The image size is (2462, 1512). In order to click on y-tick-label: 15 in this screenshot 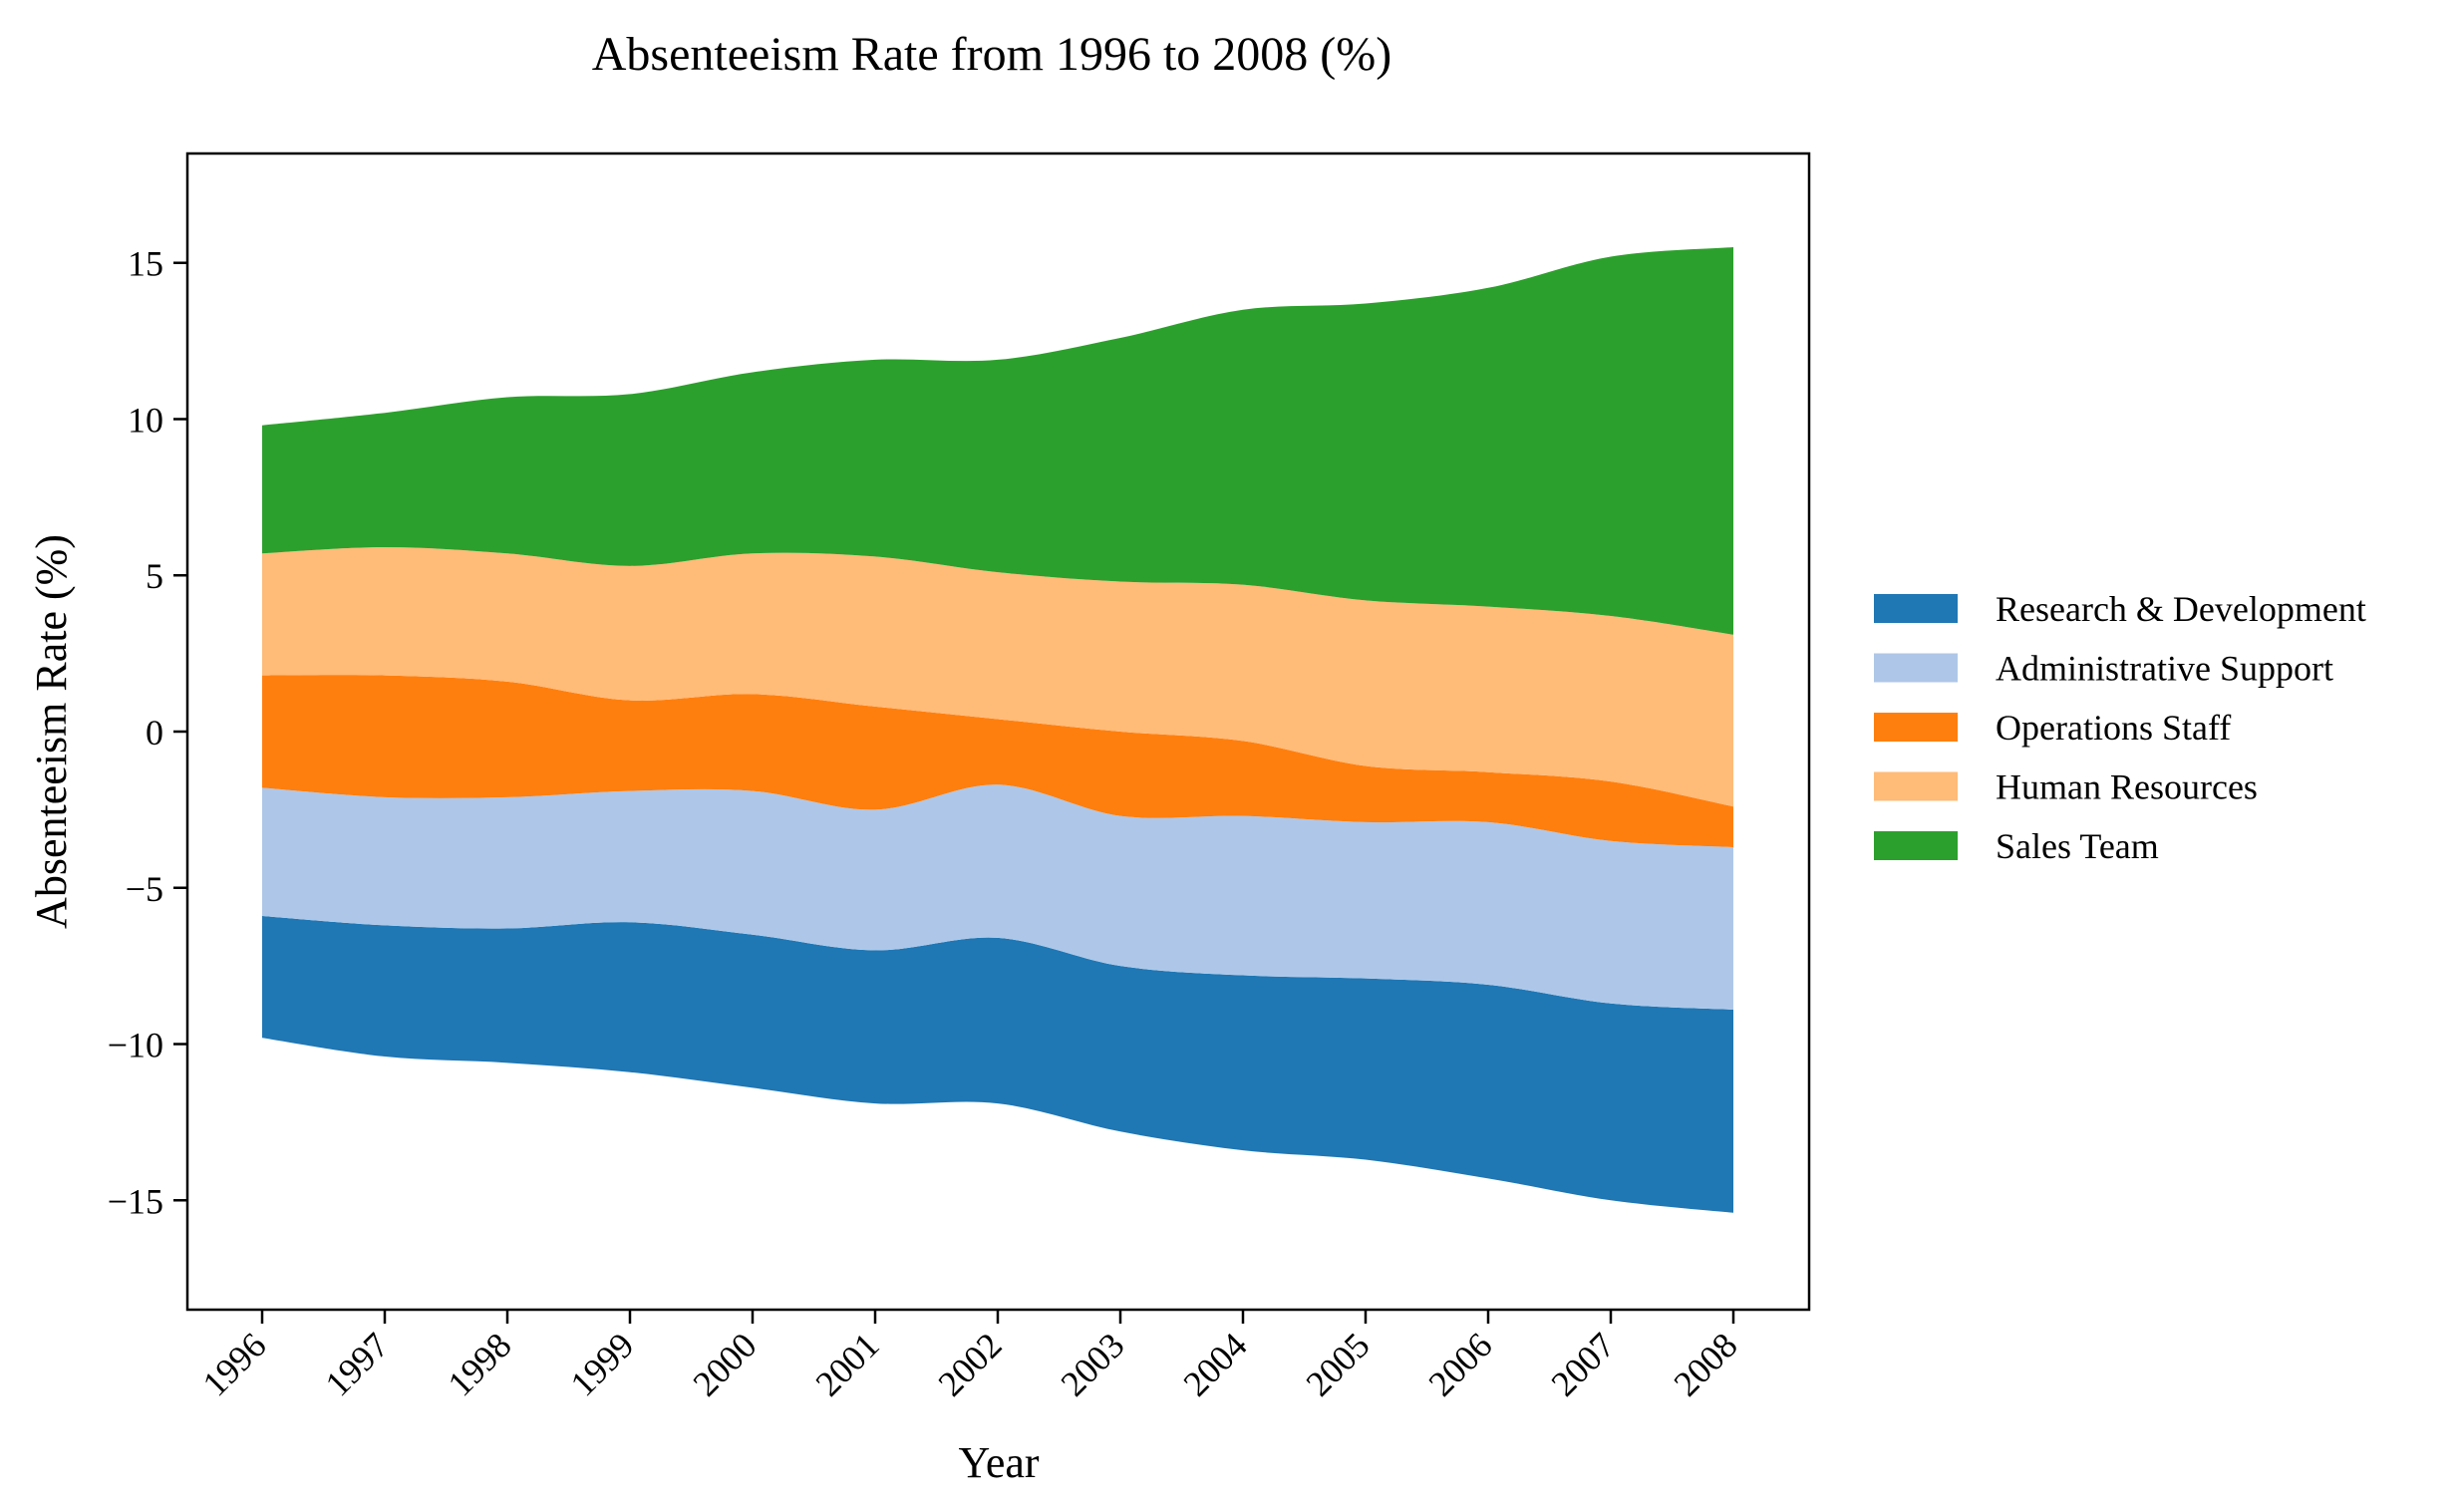, I will do `click(145, 264)`.